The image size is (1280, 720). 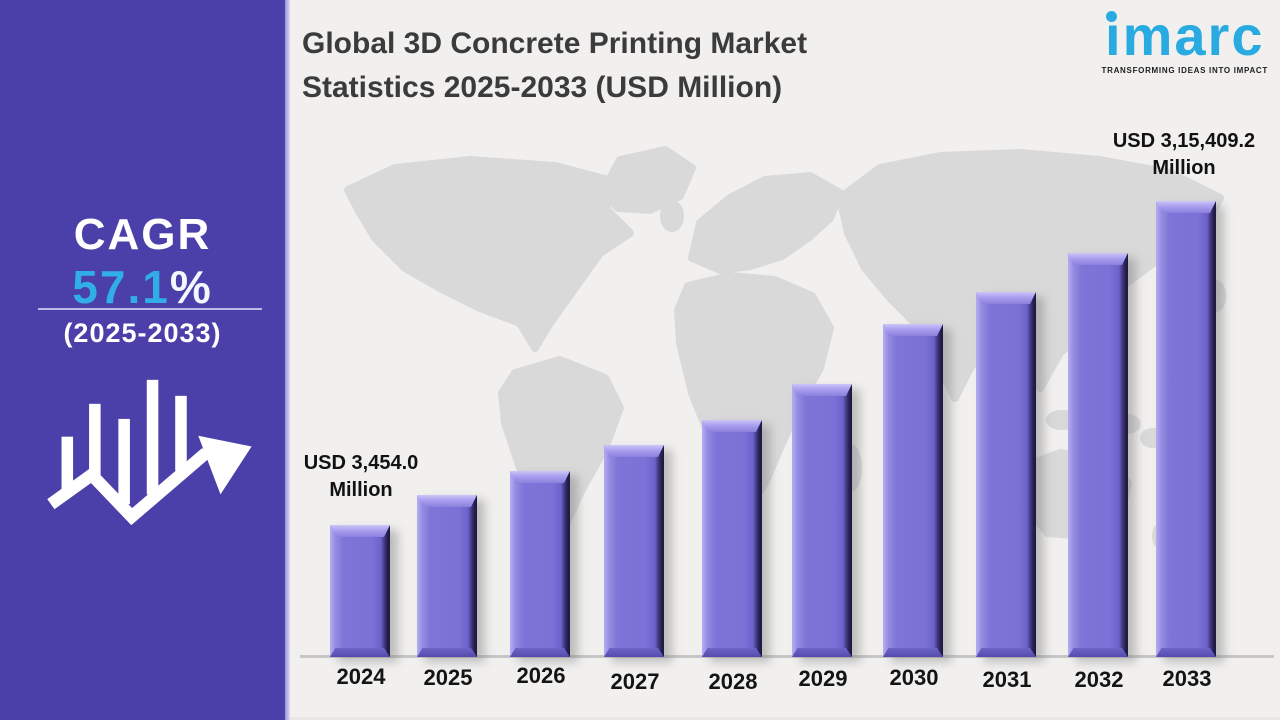 What do you see at coordinates (1187, 678) in the screenshot?
I see `year-label-2033: 2033` at bounding box center [1187, 678].